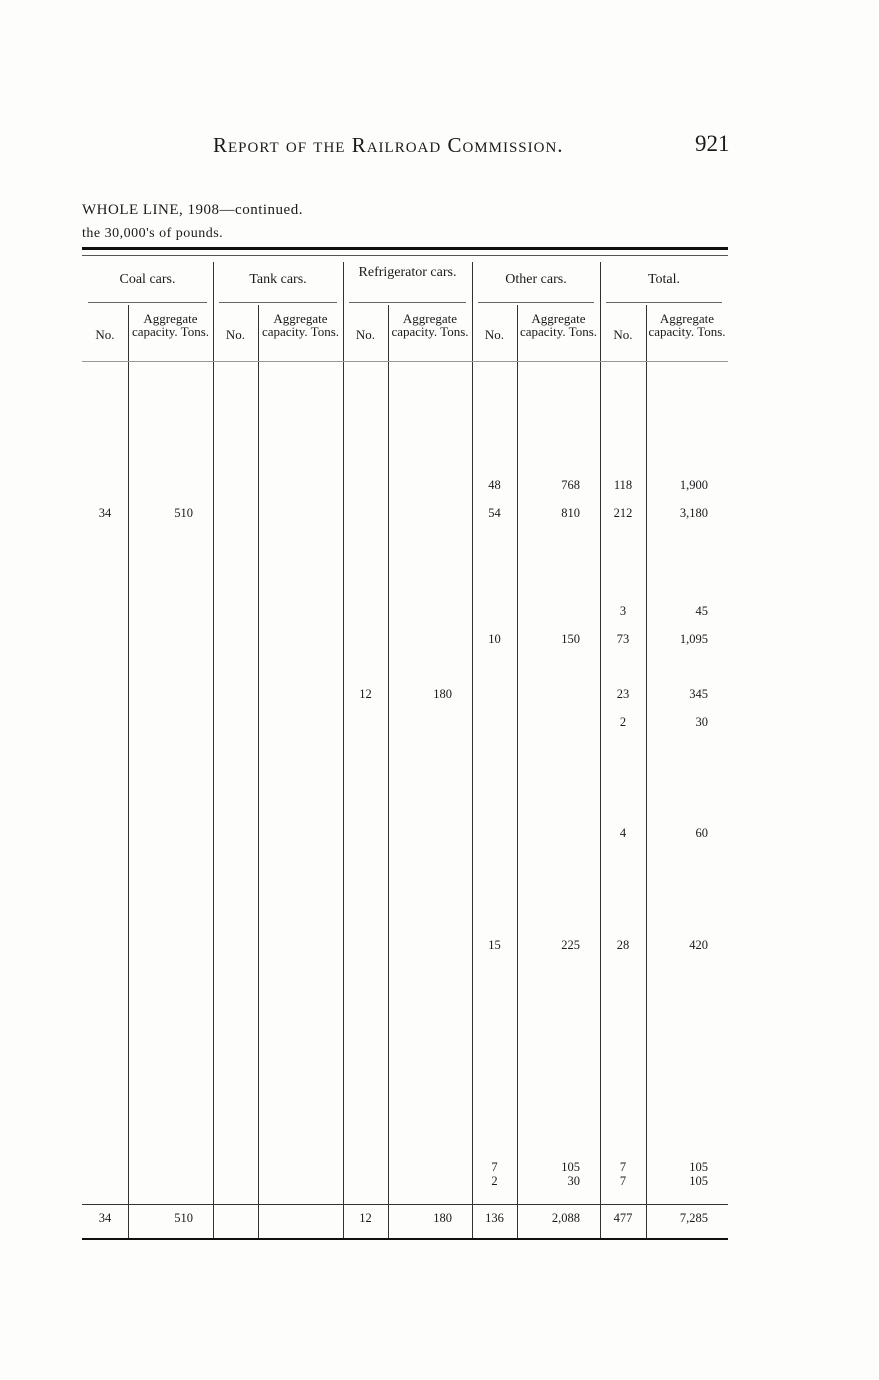  What do you see at coordinates (570, 513) in the screenshot?
I see `value-cell: 810` at bounding box center [570, 513].